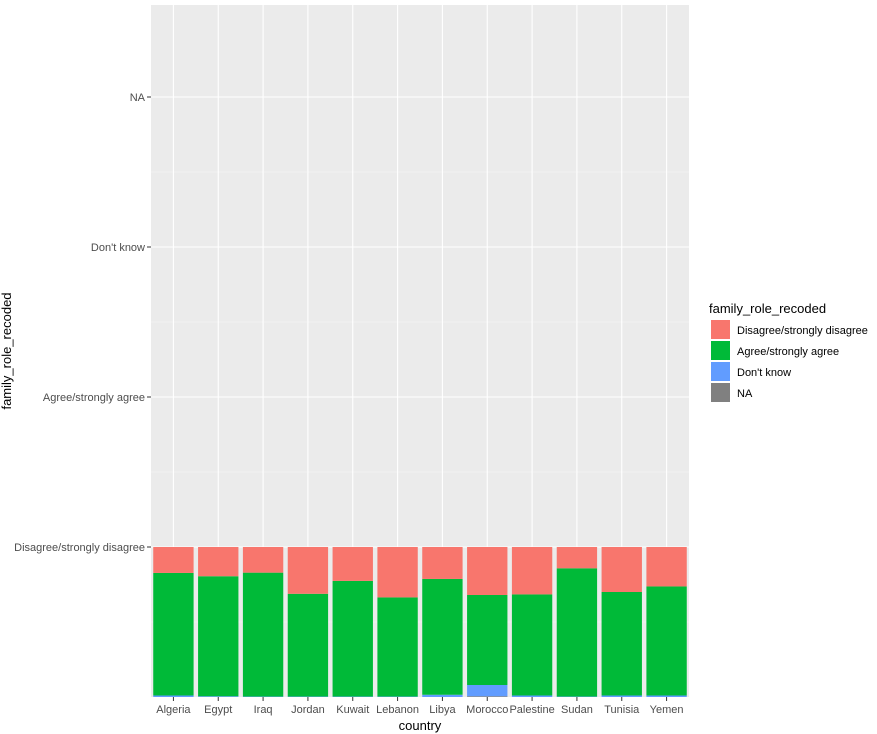 The width and height of the screenshot is (877, 734). I want to click on y-tick-label: Don't know, so click(118, 248).